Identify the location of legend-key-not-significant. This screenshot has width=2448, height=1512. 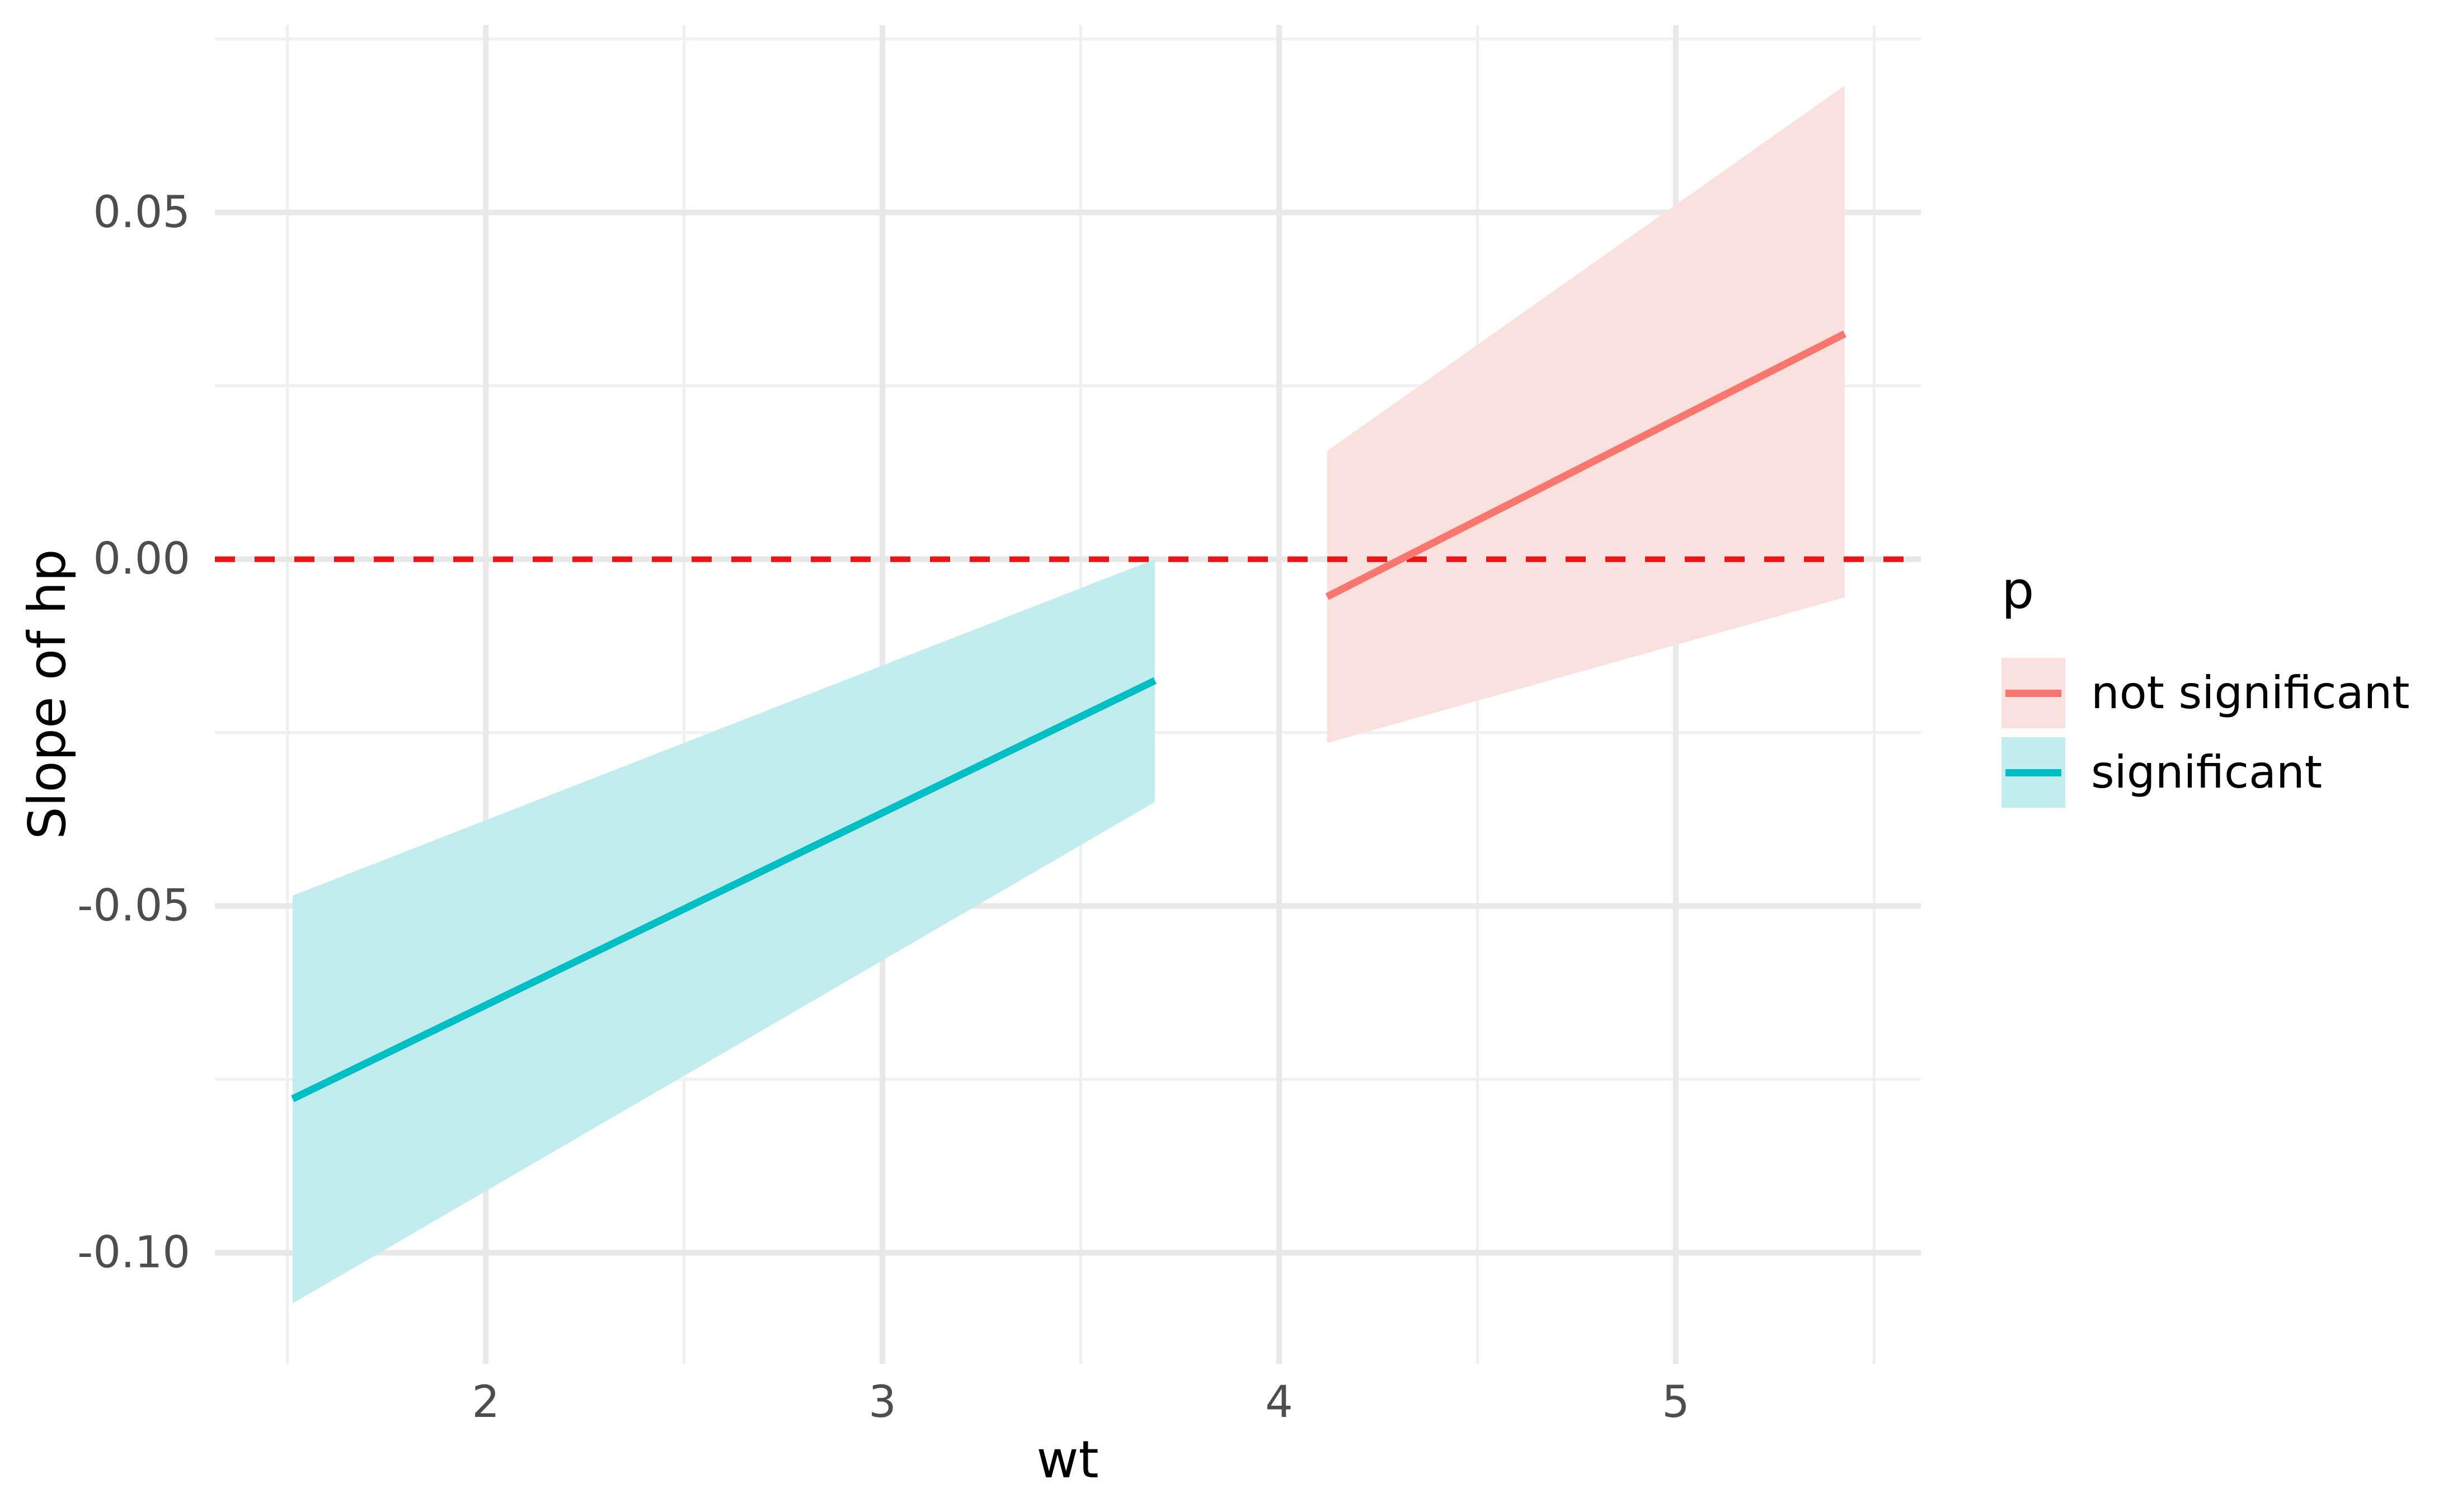
(2033, 693).